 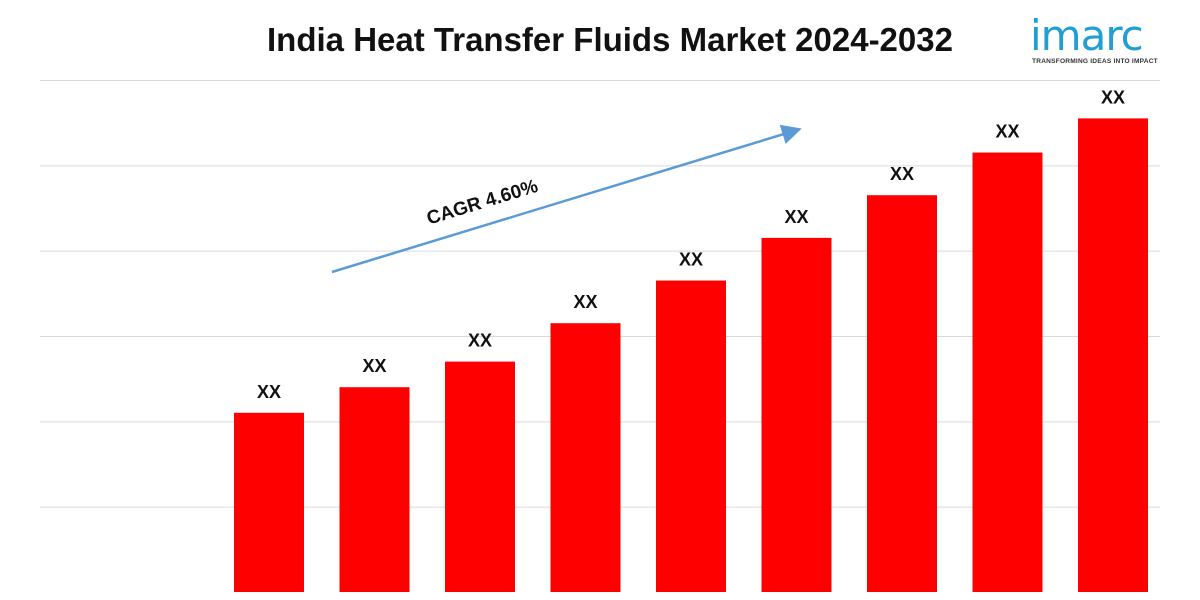 I want to click on data-label-2026: XX, so click(x=480, y=341).